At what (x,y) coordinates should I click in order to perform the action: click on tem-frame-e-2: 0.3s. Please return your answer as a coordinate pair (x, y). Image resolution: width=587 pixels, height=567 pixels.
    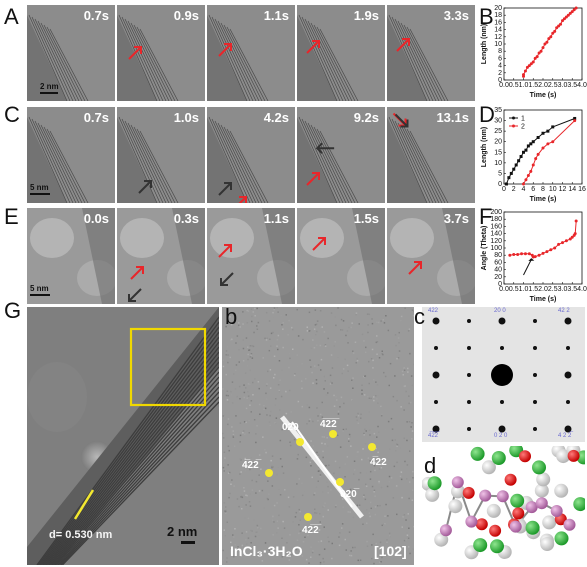
    Looking at the image, I should click on (161, 256).